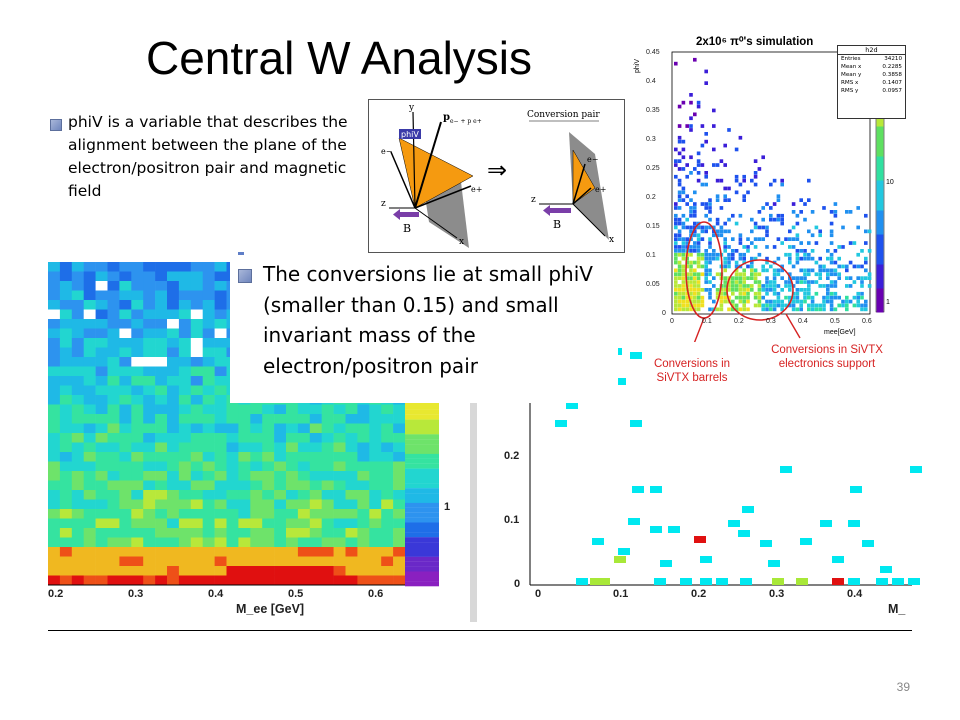 This screenshot has height=720, width=960. I want to click on simulation-title: 2x10⁶ π⁰'s simulation, so click(754, 41).